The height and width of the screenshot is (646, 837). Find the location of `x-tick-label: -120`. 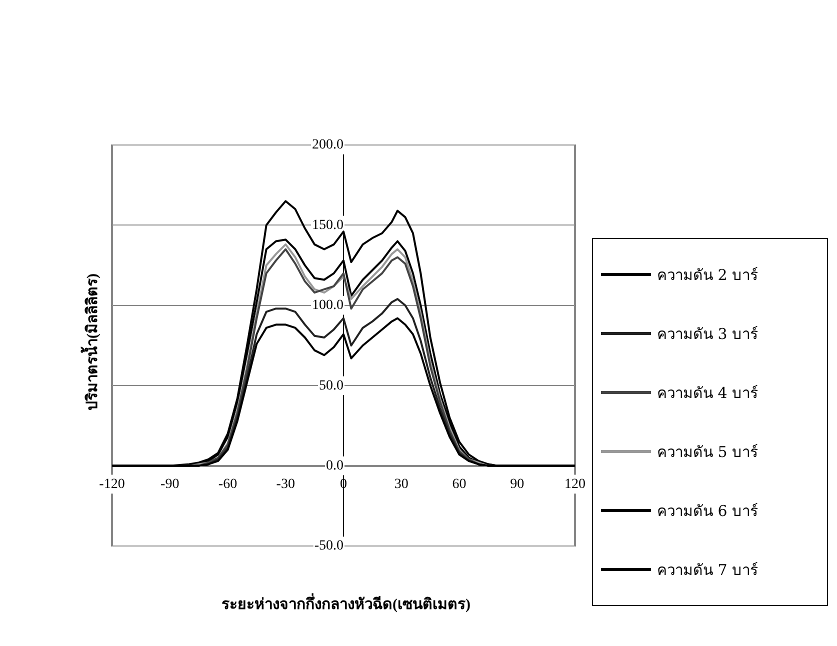

x-tick-label: -120 is located at coordinates (112, 484).